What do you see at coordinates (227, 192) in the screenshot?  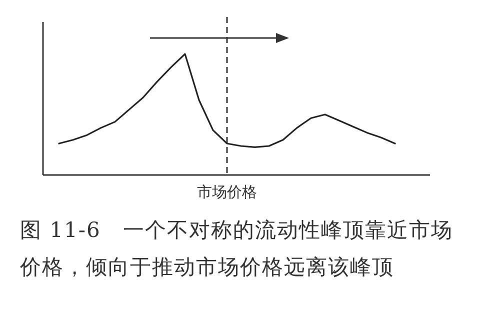 I see `x-axis-title: 市场价格` at bounding box center [227, 192].